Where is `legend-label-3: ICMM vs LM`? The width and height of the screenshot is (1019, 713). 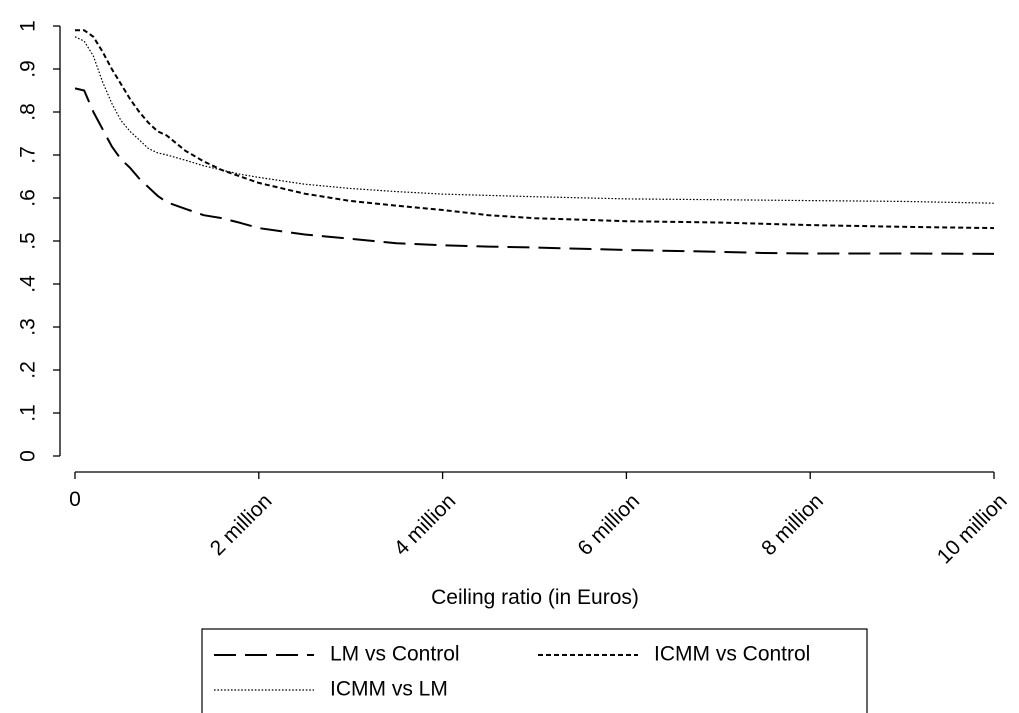
legend-label-3: ICMM vs LM is located at coordinates (389, 689).